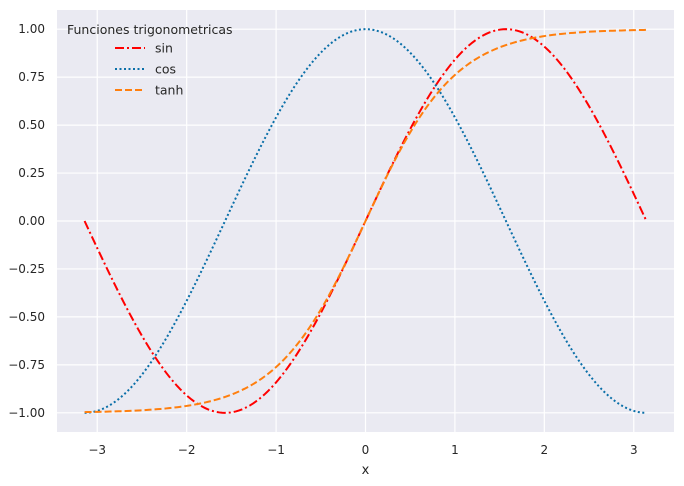 This screenshot has width=684, height=486. What do you see at coordinates (31, 173) in the screenshot?
I see `y-tick-label: 0.25` at bounding box center [31, 173].